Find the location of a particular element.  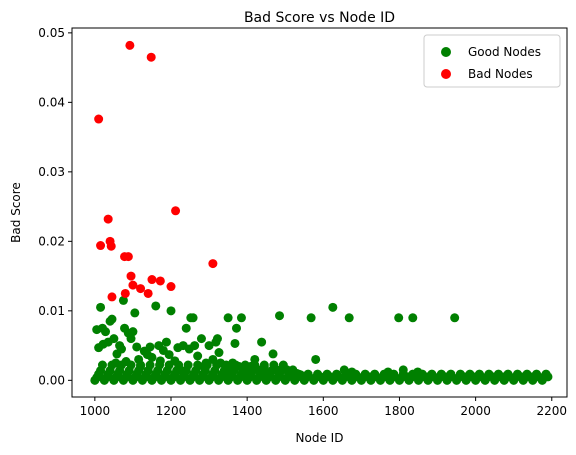

y-tick-label: 0.03 is located at coordinates (51, 172).